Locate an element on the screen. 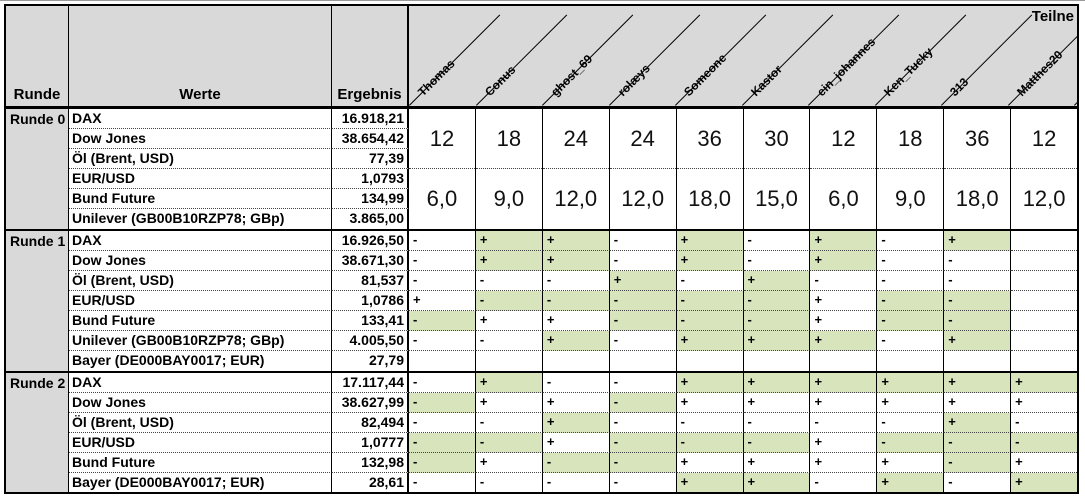  asset-label: Bayer (DE000BAY0017; EUR) is located at coordinates (200, 482).